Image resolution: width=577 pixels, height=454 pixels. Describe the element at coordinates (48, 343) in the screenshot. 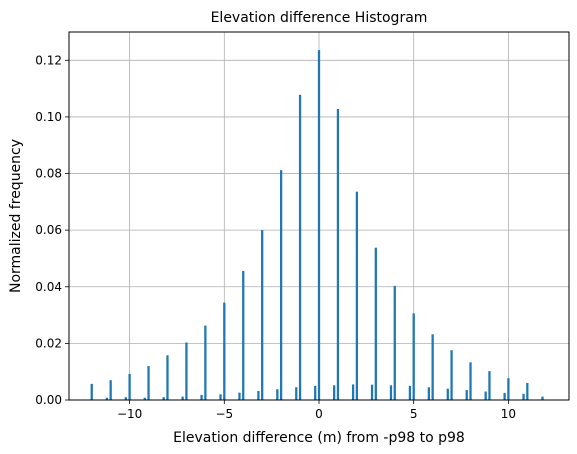

I see `y-tick-label: 0.02` at that location.